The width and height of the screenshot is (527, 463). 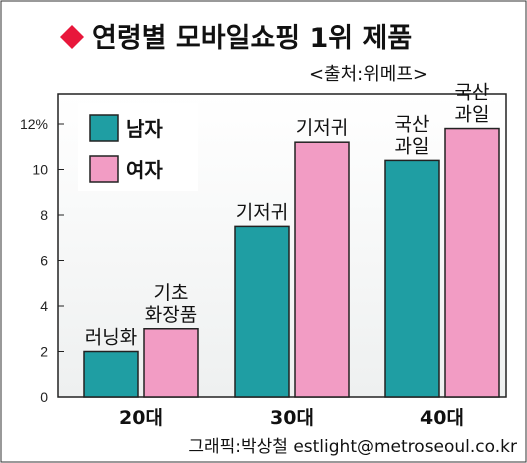 What do you see at coordinates (111, 338) in the screenshot?
I see `bar-label-male: 러닝화` at bounding box center [111, 338].